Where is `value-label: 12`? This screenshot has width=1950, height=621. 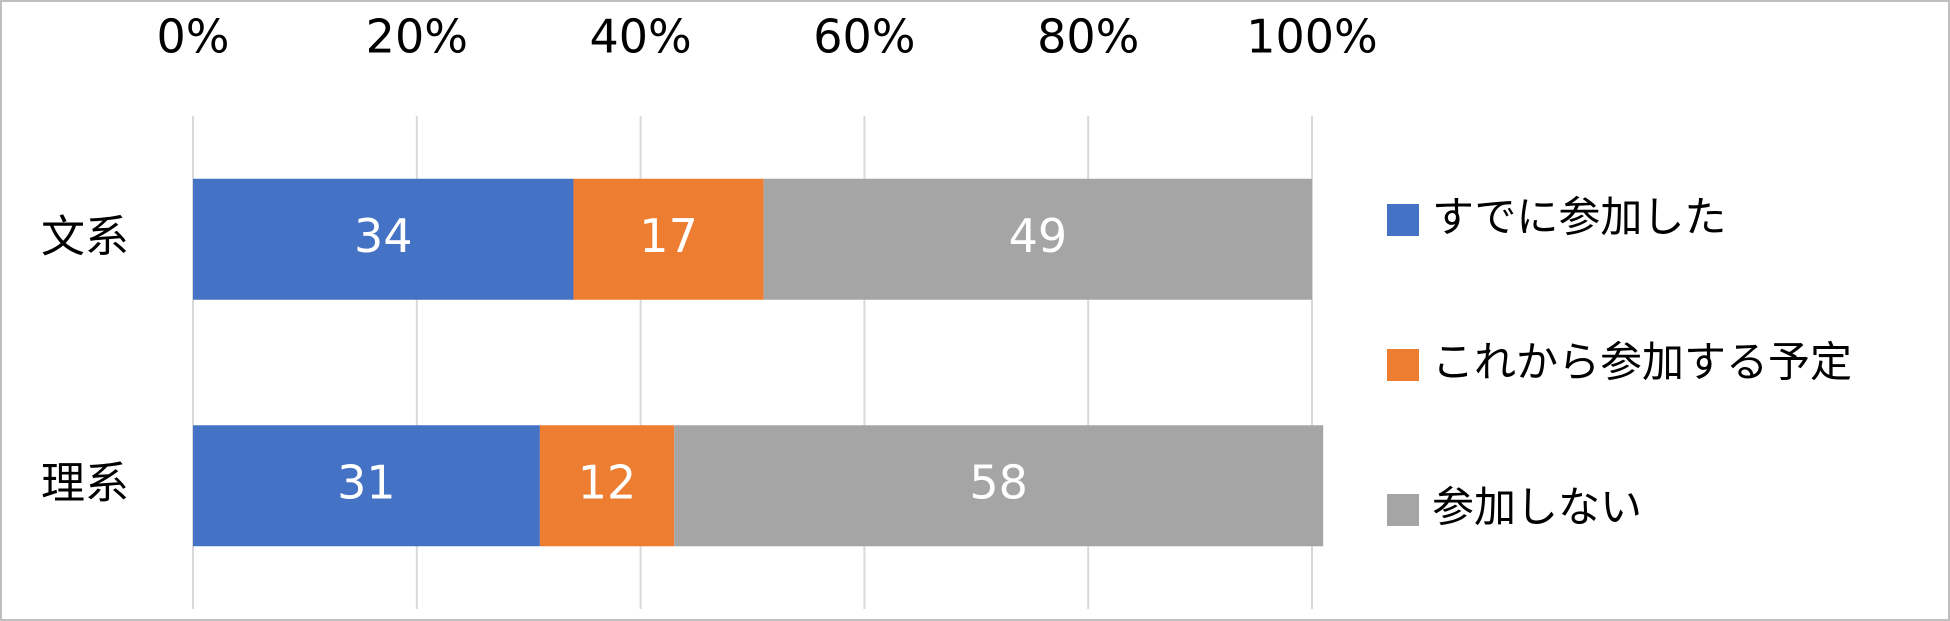
value-label: 12 is located at coordinates (607, 482).